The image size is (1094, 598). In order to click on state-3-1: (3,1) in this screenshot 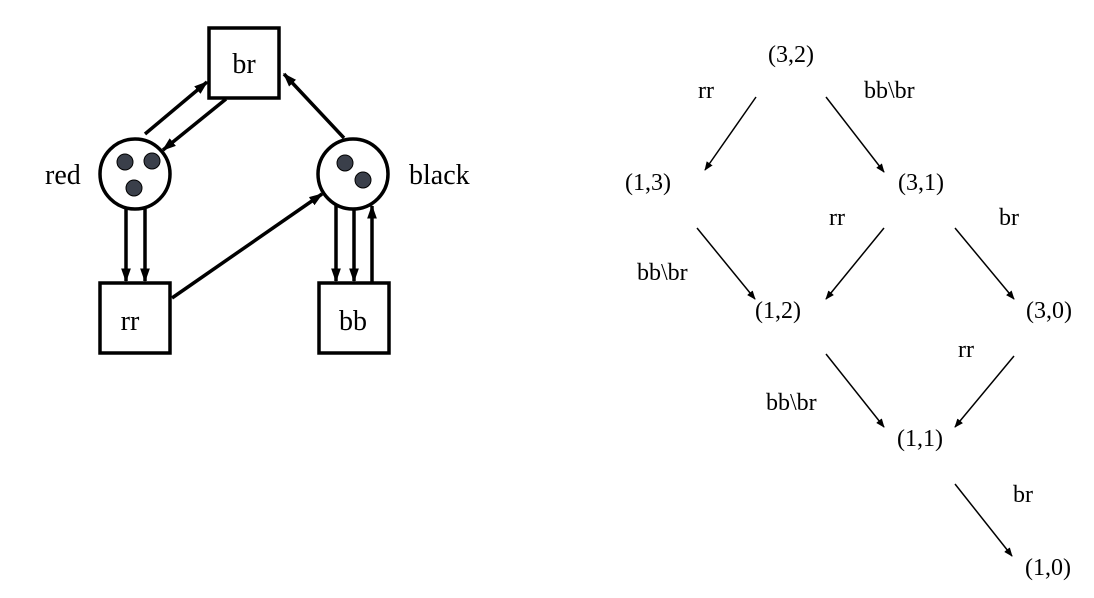, I will do `click(921, 183)`.